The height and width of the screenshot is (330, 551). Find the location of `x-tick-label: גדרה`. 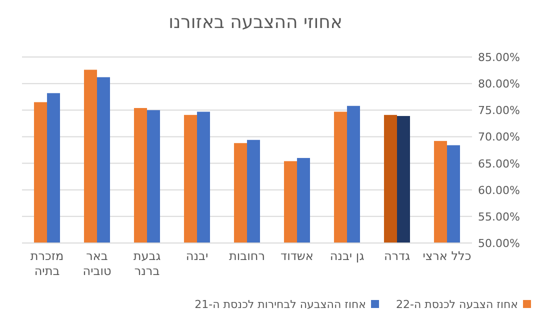

x-tick-label: גדרה is located at coordinates (397, 256).